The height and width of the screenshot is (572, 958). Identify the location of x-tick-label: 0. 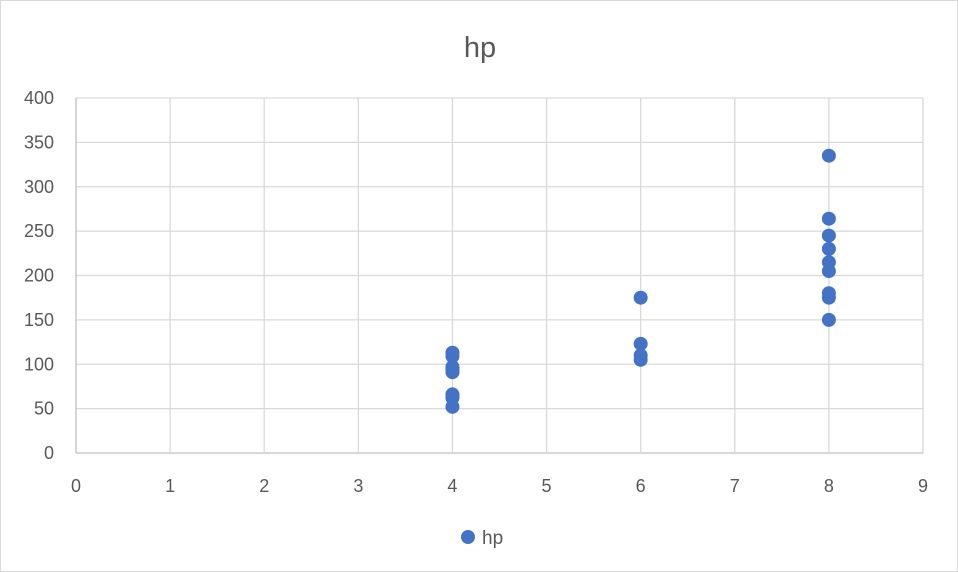
(76, 486).